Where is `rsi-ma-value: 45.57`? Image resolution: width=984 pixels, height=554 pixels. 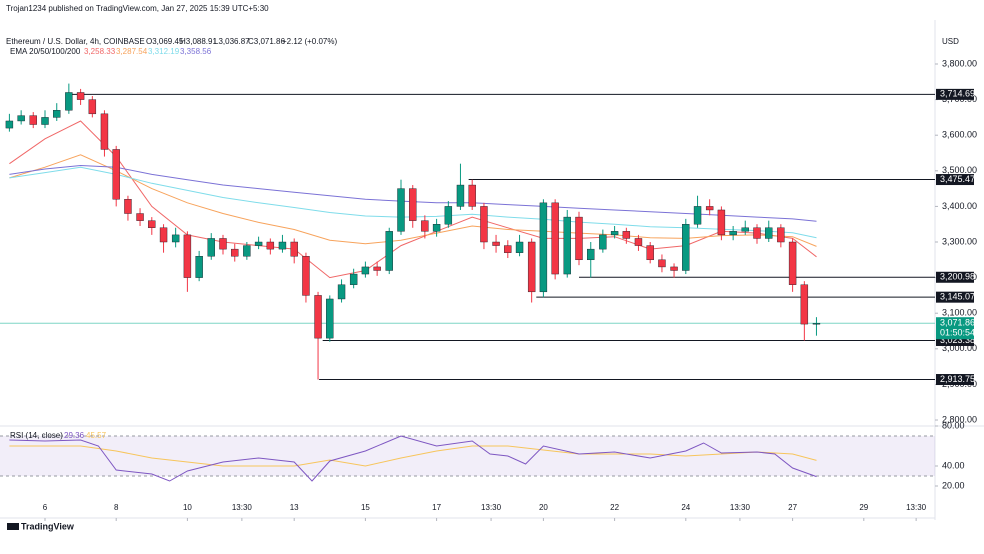 rsi-ma-value: 45.57 is located at coordinates (96, 435).